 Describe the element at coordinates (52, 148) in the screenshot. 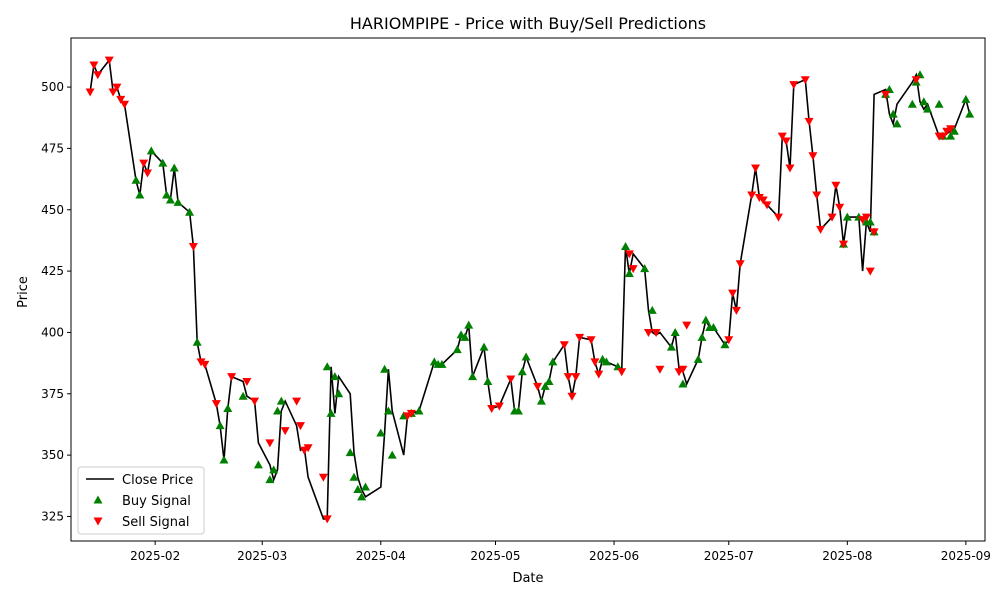

I see `y-tick-label: 475` at that location.